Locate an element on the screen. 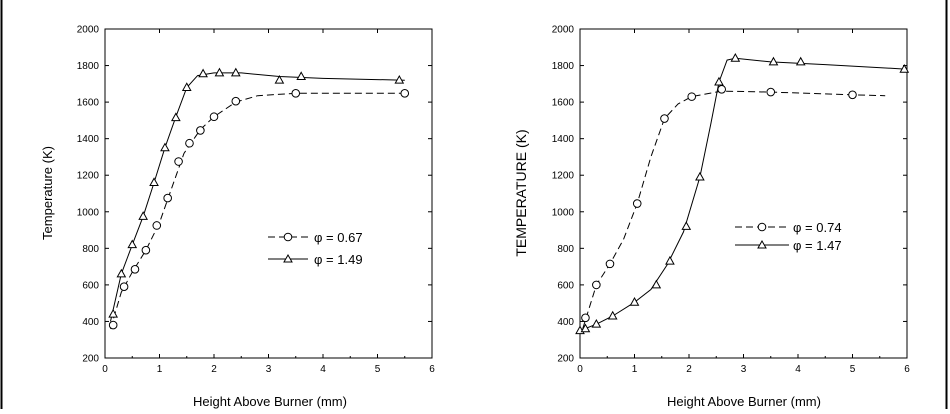  legend-entry-phi-067: φ = 0.67 is located at coordinates (315, 237).